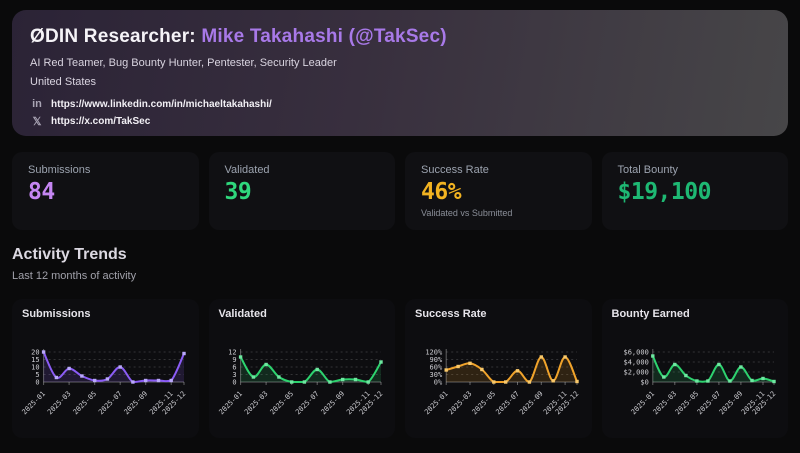 This screenshot has height=453, width=800. What do you see at coordinates (635, 373) in the screenshot?
I see `svg-text: $2,000` at bounding box center [635, 373].